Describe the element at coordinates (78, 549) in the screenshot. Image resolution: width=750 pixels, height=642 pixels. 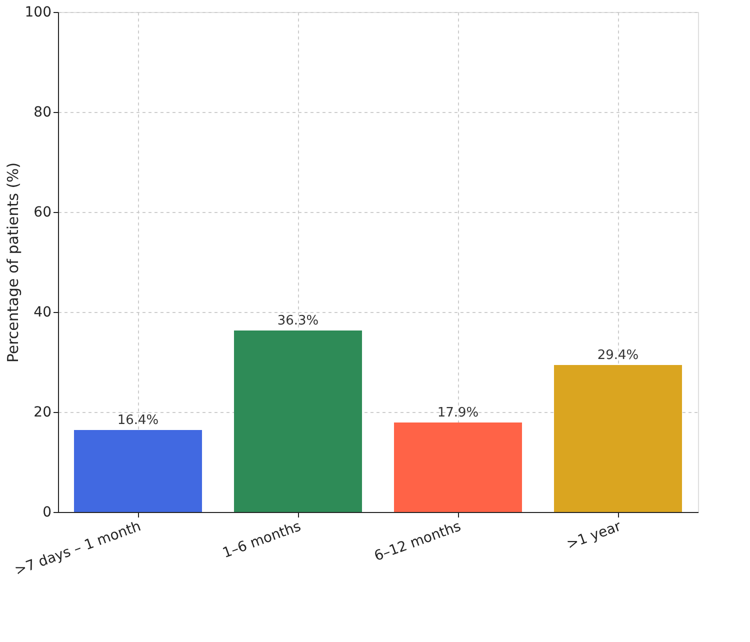
I see `x-tick-label: >7 days – 1 month` at that location.